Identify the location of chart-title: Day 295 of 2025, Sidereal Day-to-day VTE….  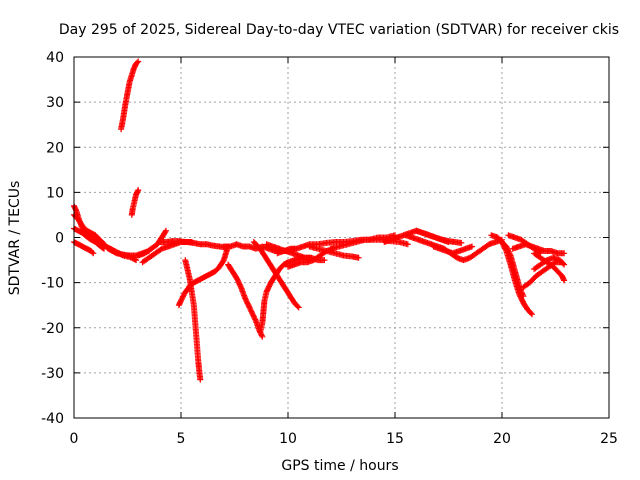
(339, 30).